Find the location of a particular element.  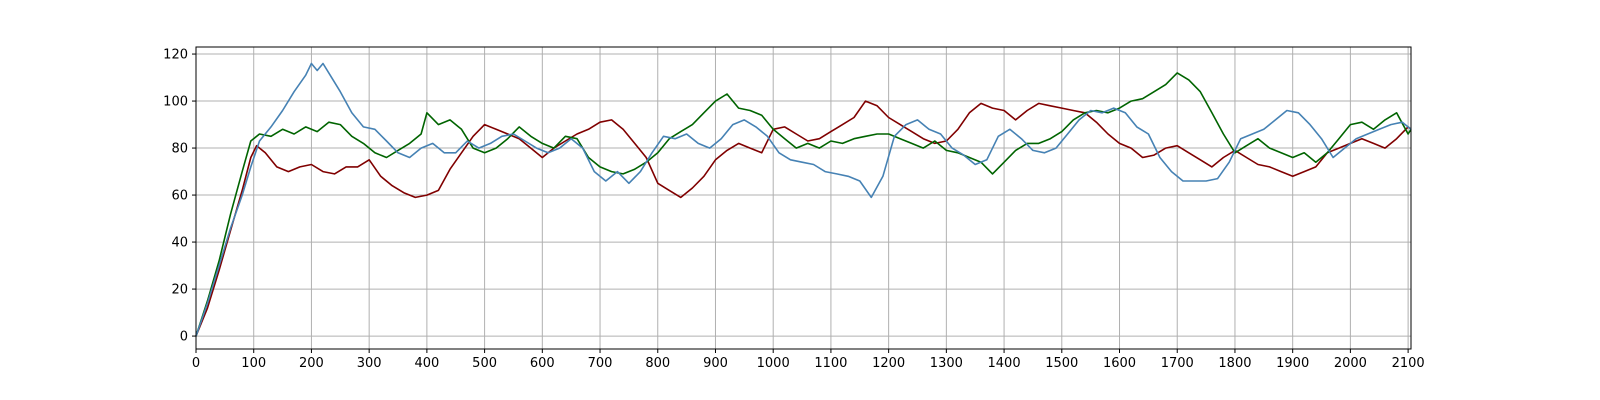

x-tick-label: 900 is located at coordinates (715, 363).